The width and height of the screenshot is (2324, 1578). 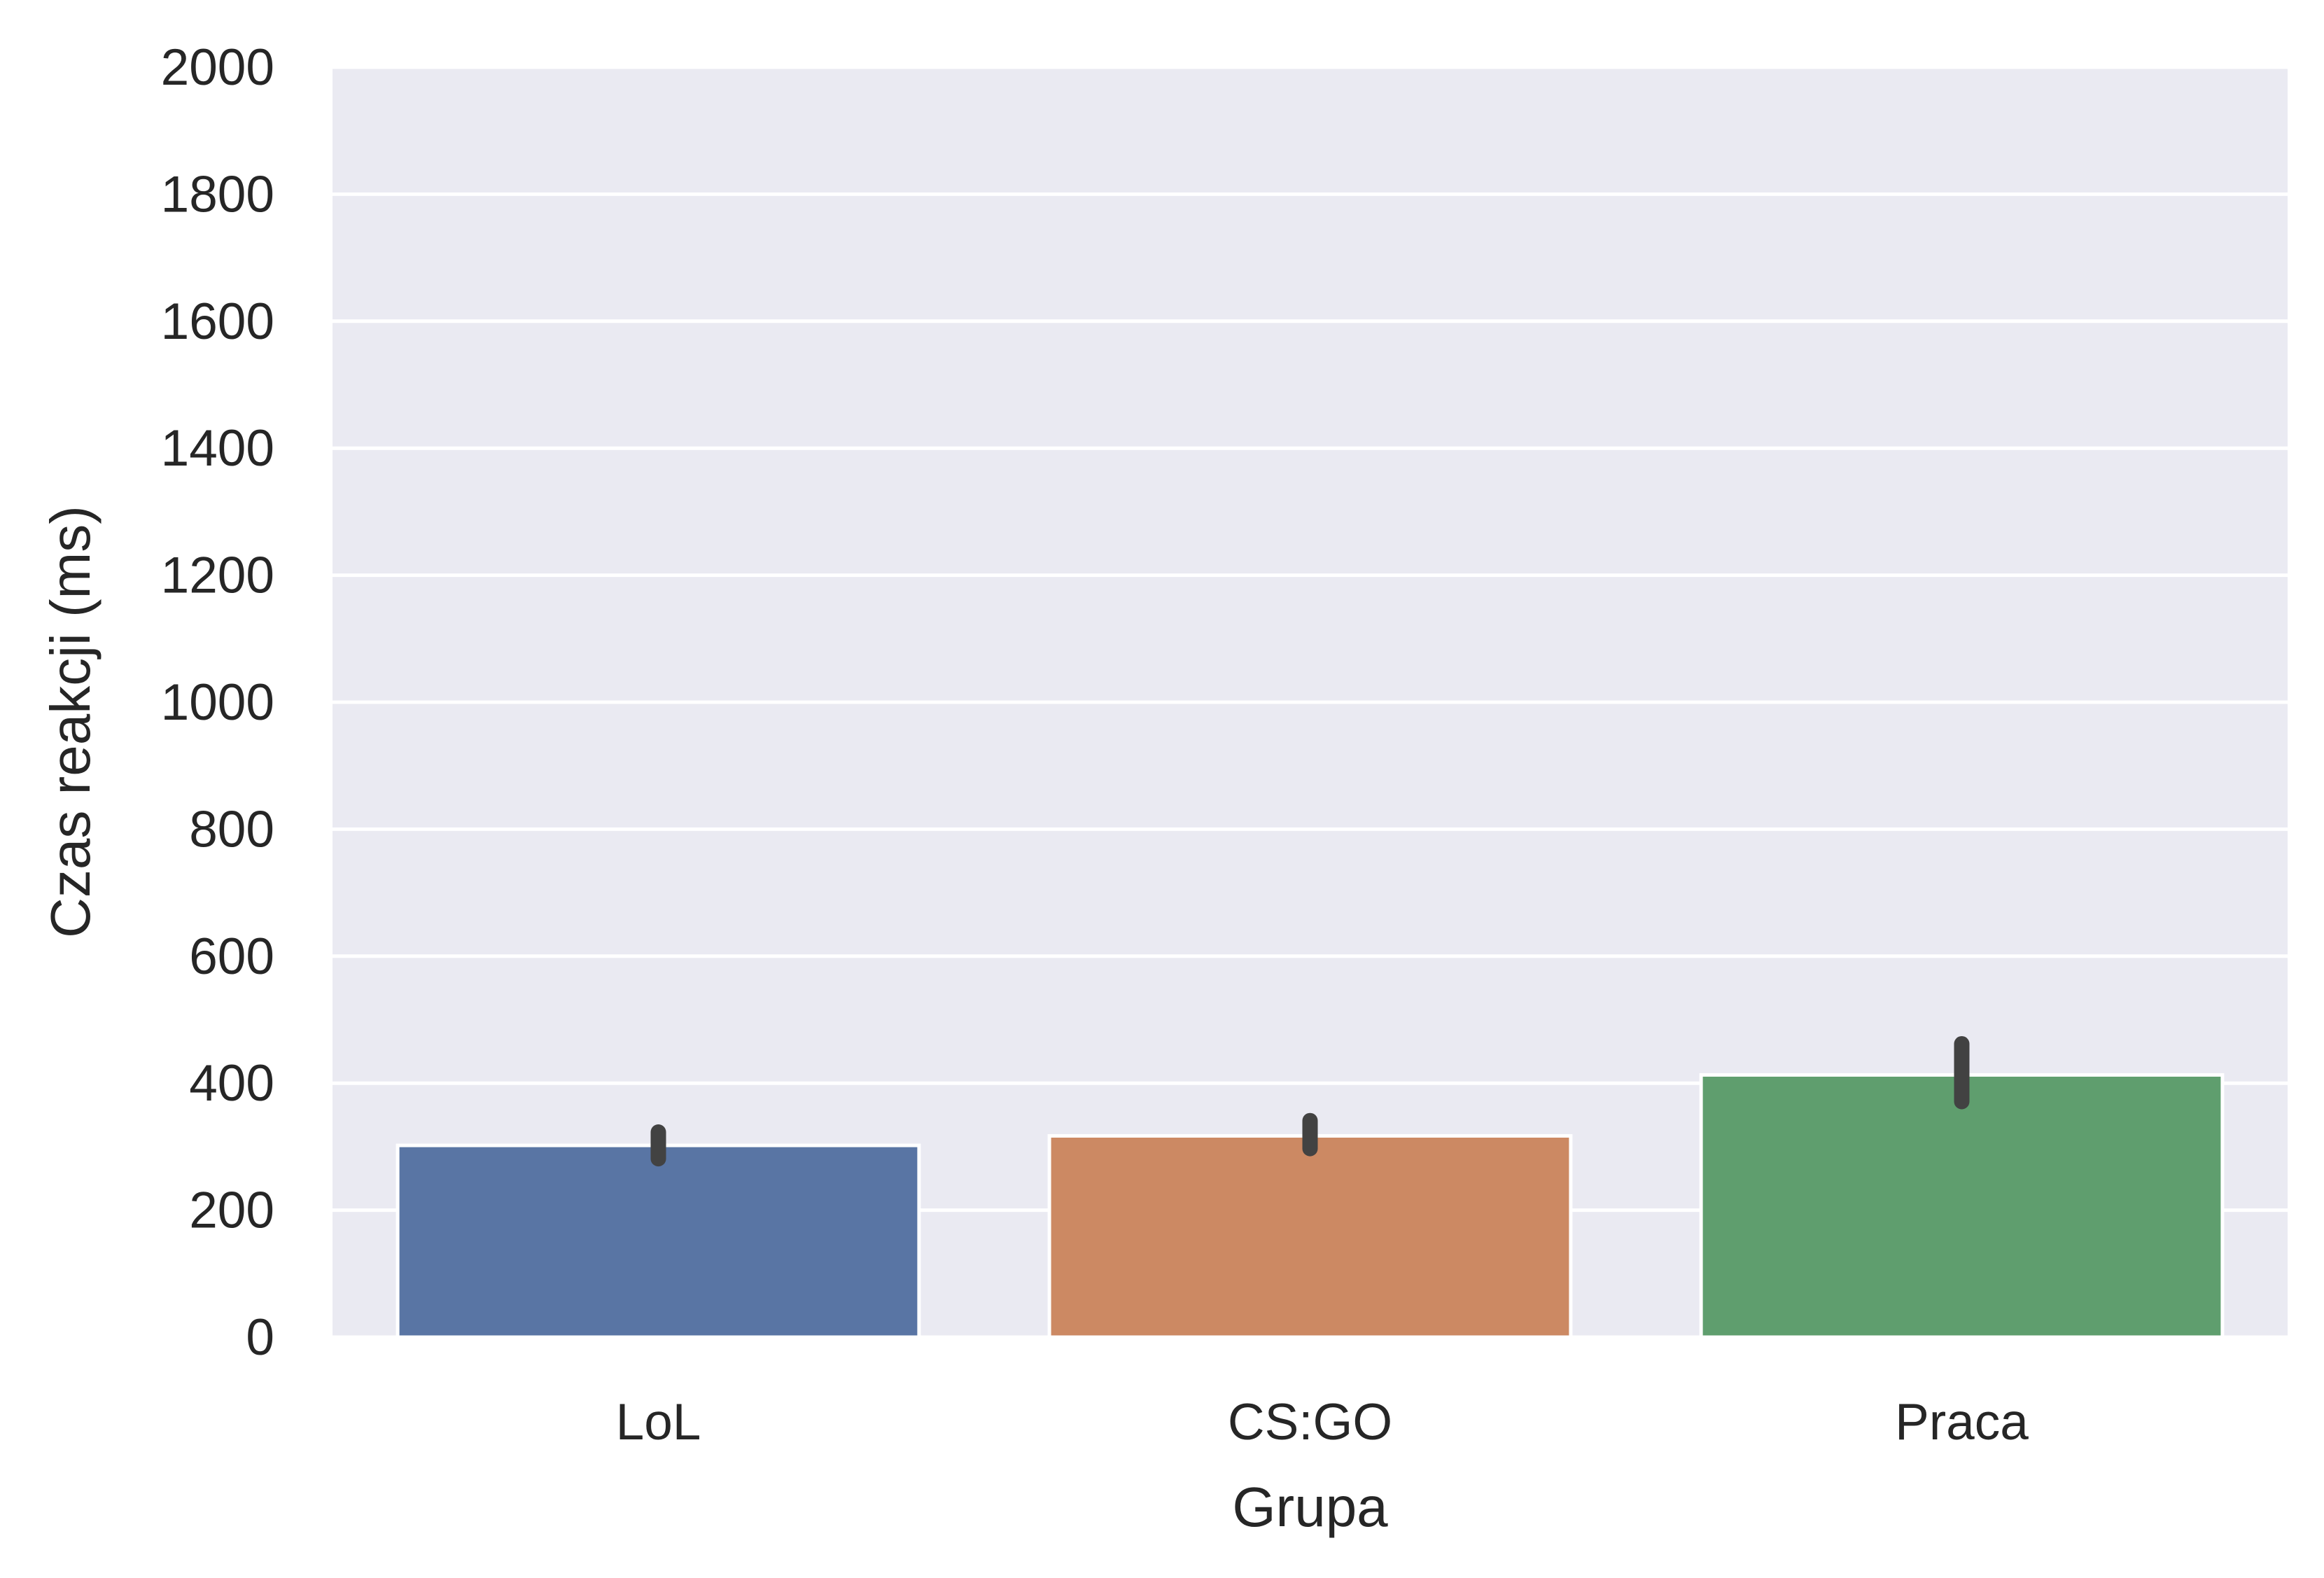 I want to click on x-tick-labels: LoL CS:GO Praca, so click(x=1322, y=1422).